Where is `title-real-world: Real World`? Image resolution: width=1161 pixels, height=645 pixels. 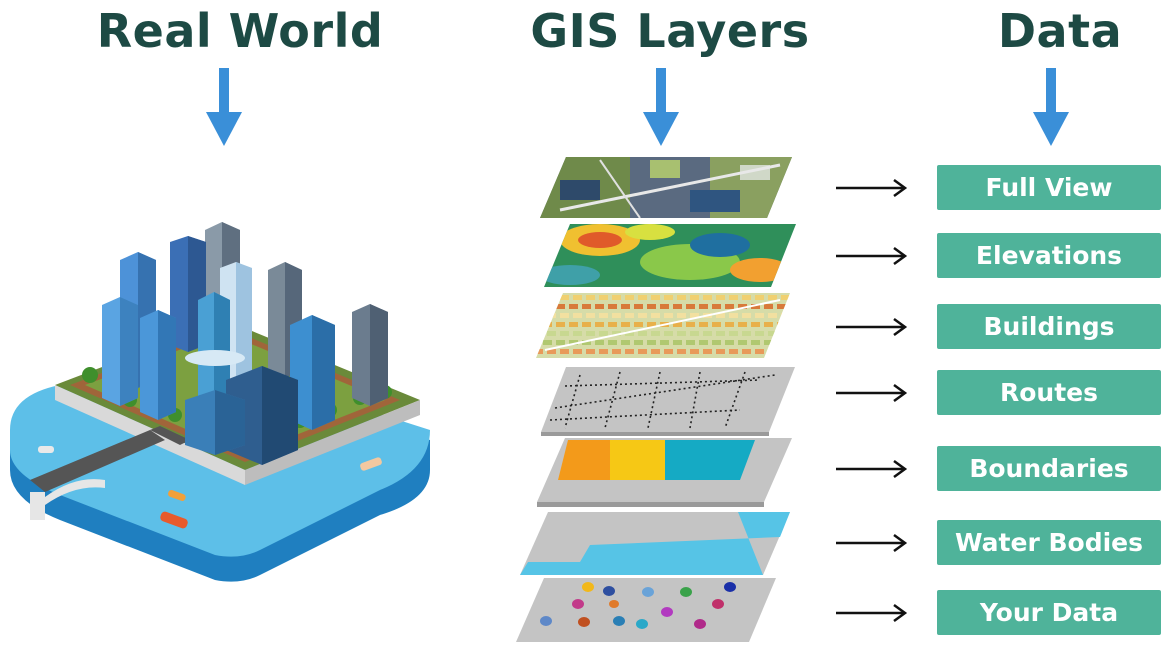 title-real-world: Real World is located at coordinates (240, 31).